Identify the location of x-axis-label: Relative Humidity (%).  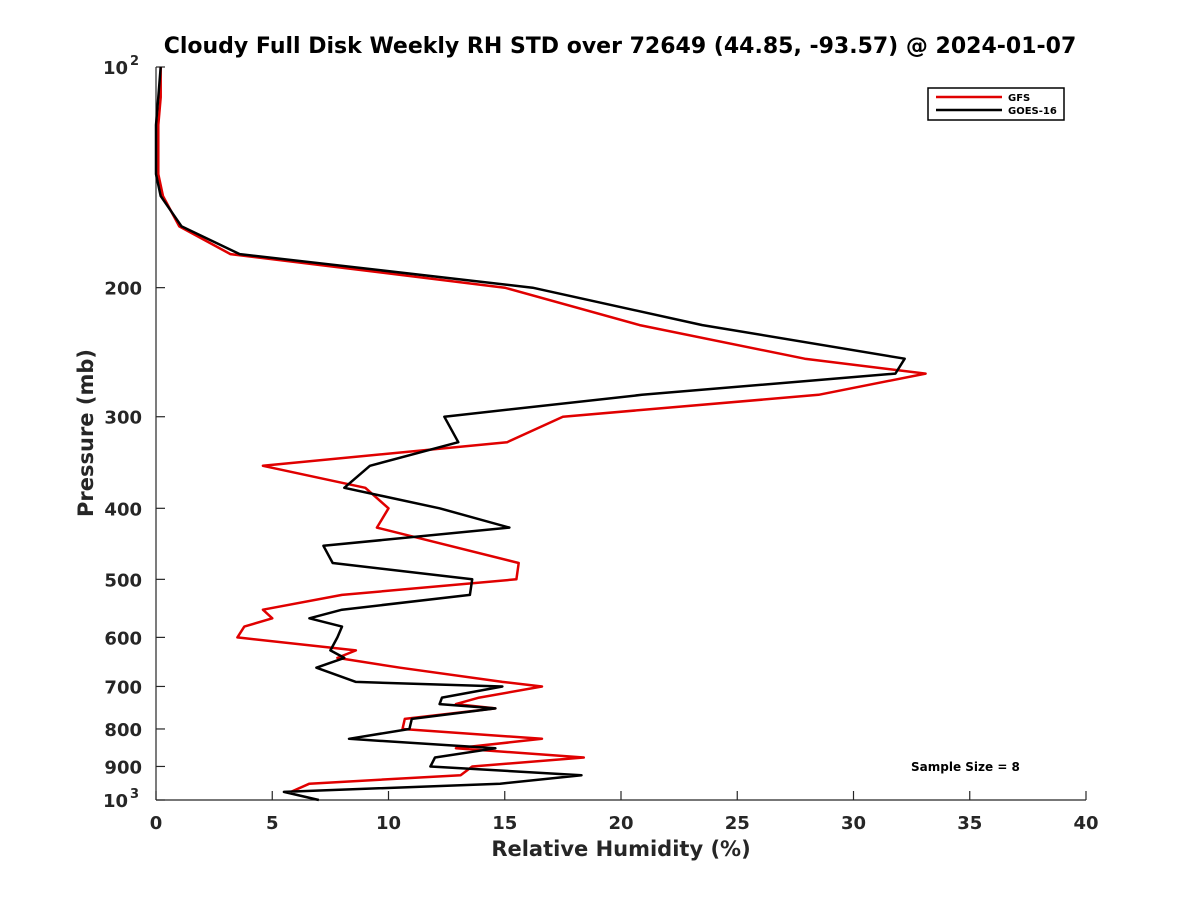
(620, 849).